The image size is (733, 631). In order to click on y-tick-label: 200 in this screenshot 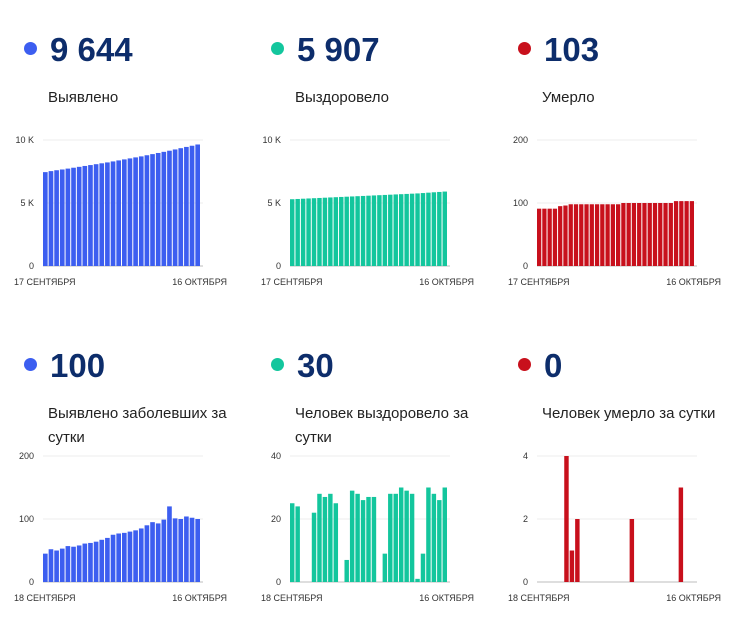, I will do `click(26, 456)`.